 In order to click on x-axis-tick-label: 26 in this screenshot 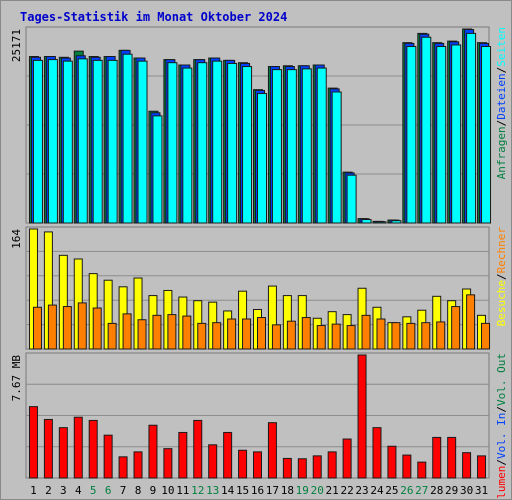, I will do `click(406, 490)`.